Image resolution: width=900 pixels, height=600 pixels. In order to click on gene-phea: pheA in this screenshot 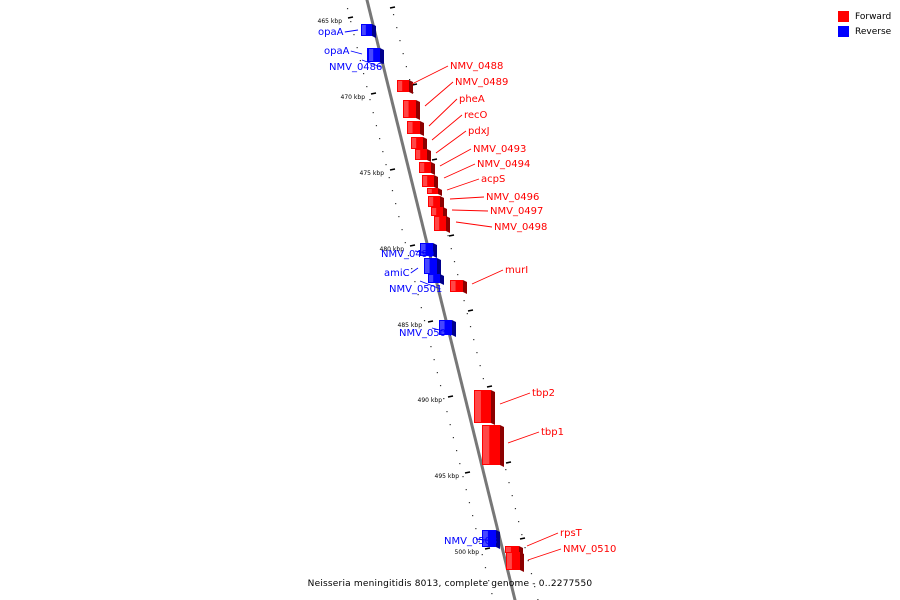, I will do `click(446, 115)`.